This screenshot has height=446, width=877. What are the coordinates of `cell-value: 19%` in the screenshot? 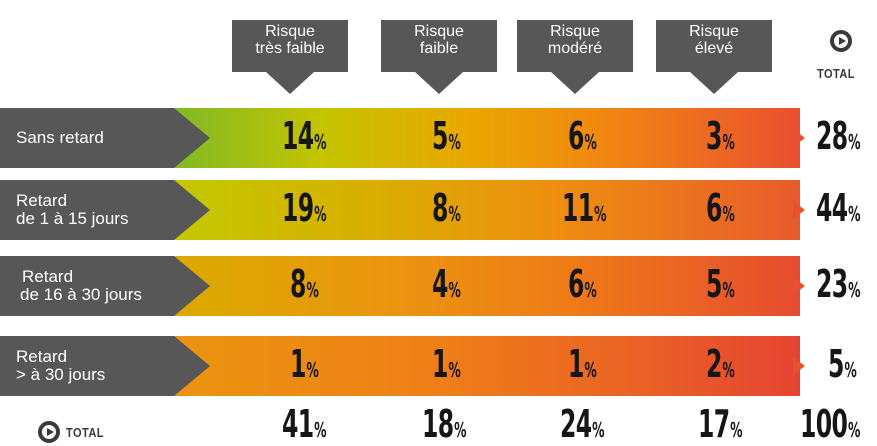 It's located at (304, 208).